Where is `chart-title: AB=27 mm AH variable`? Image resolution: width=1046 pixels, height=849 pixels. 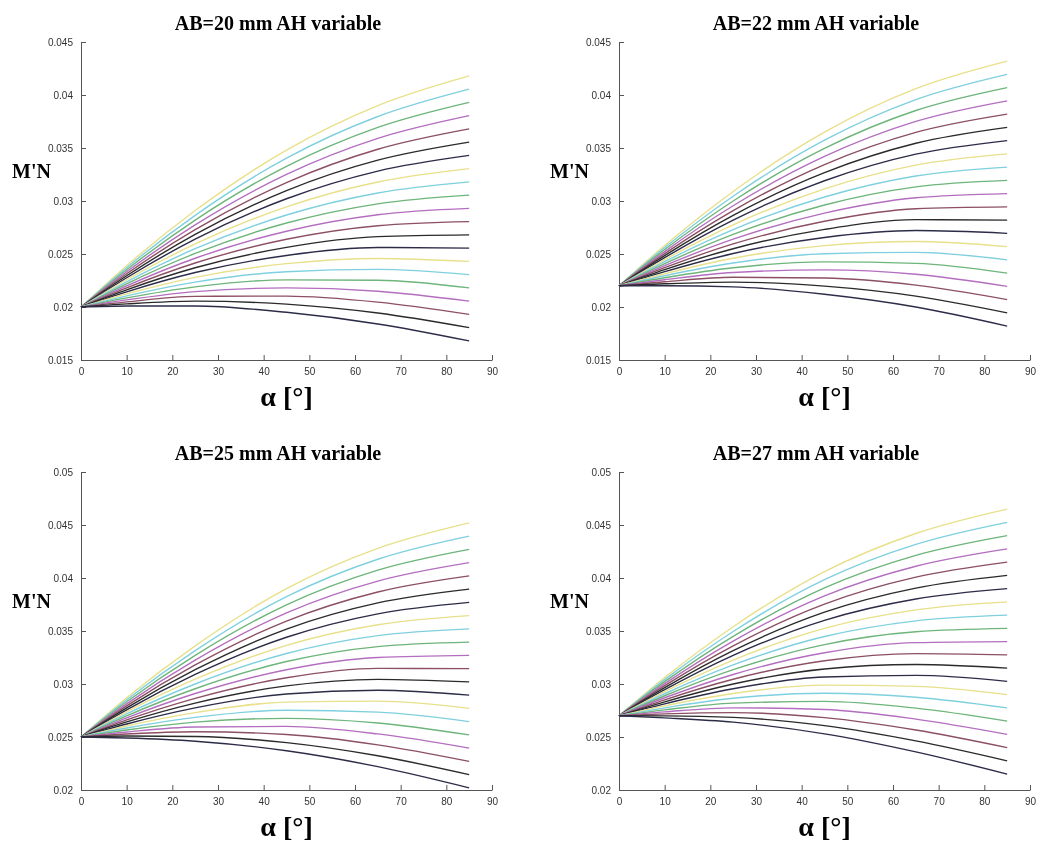
chart-title: AB=27 mm AH variable is located at coordinates (816, 453).